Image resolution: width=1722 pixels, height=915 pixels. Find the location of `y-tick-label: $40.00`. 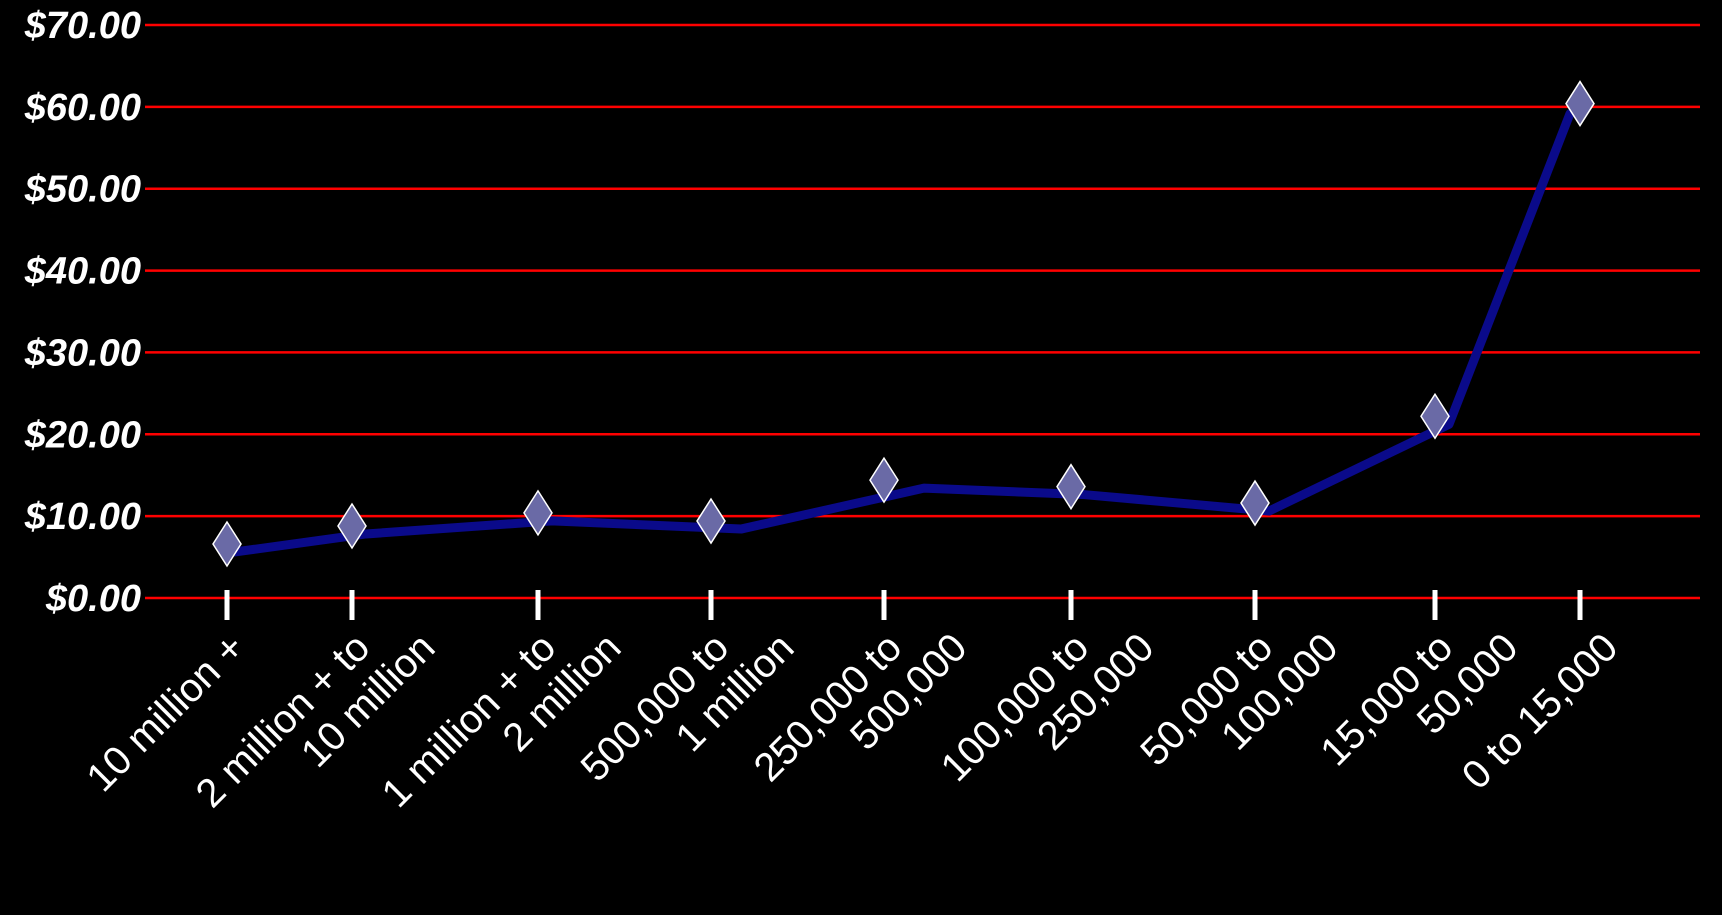

y-tick-label: $40.00 is located at coordinates (82, 272).